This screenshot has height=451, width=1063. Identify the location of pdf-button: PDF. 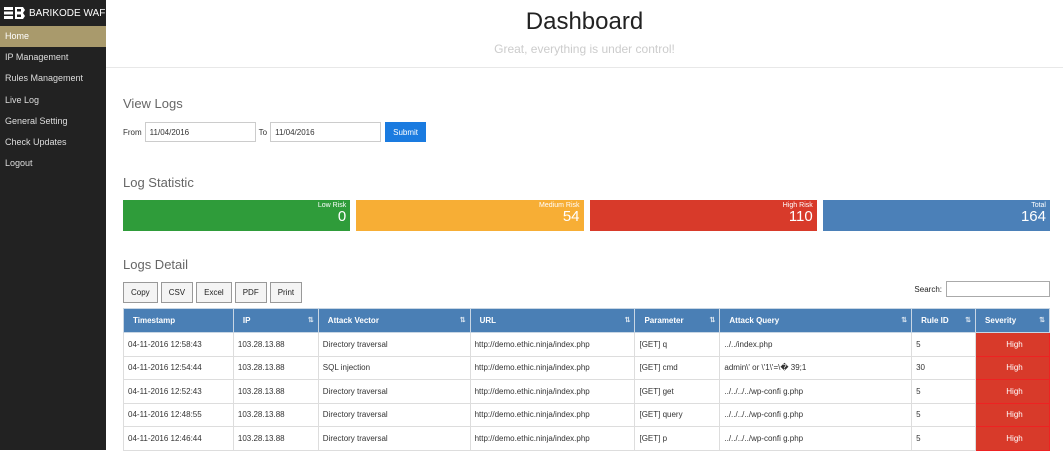
(250, 292).